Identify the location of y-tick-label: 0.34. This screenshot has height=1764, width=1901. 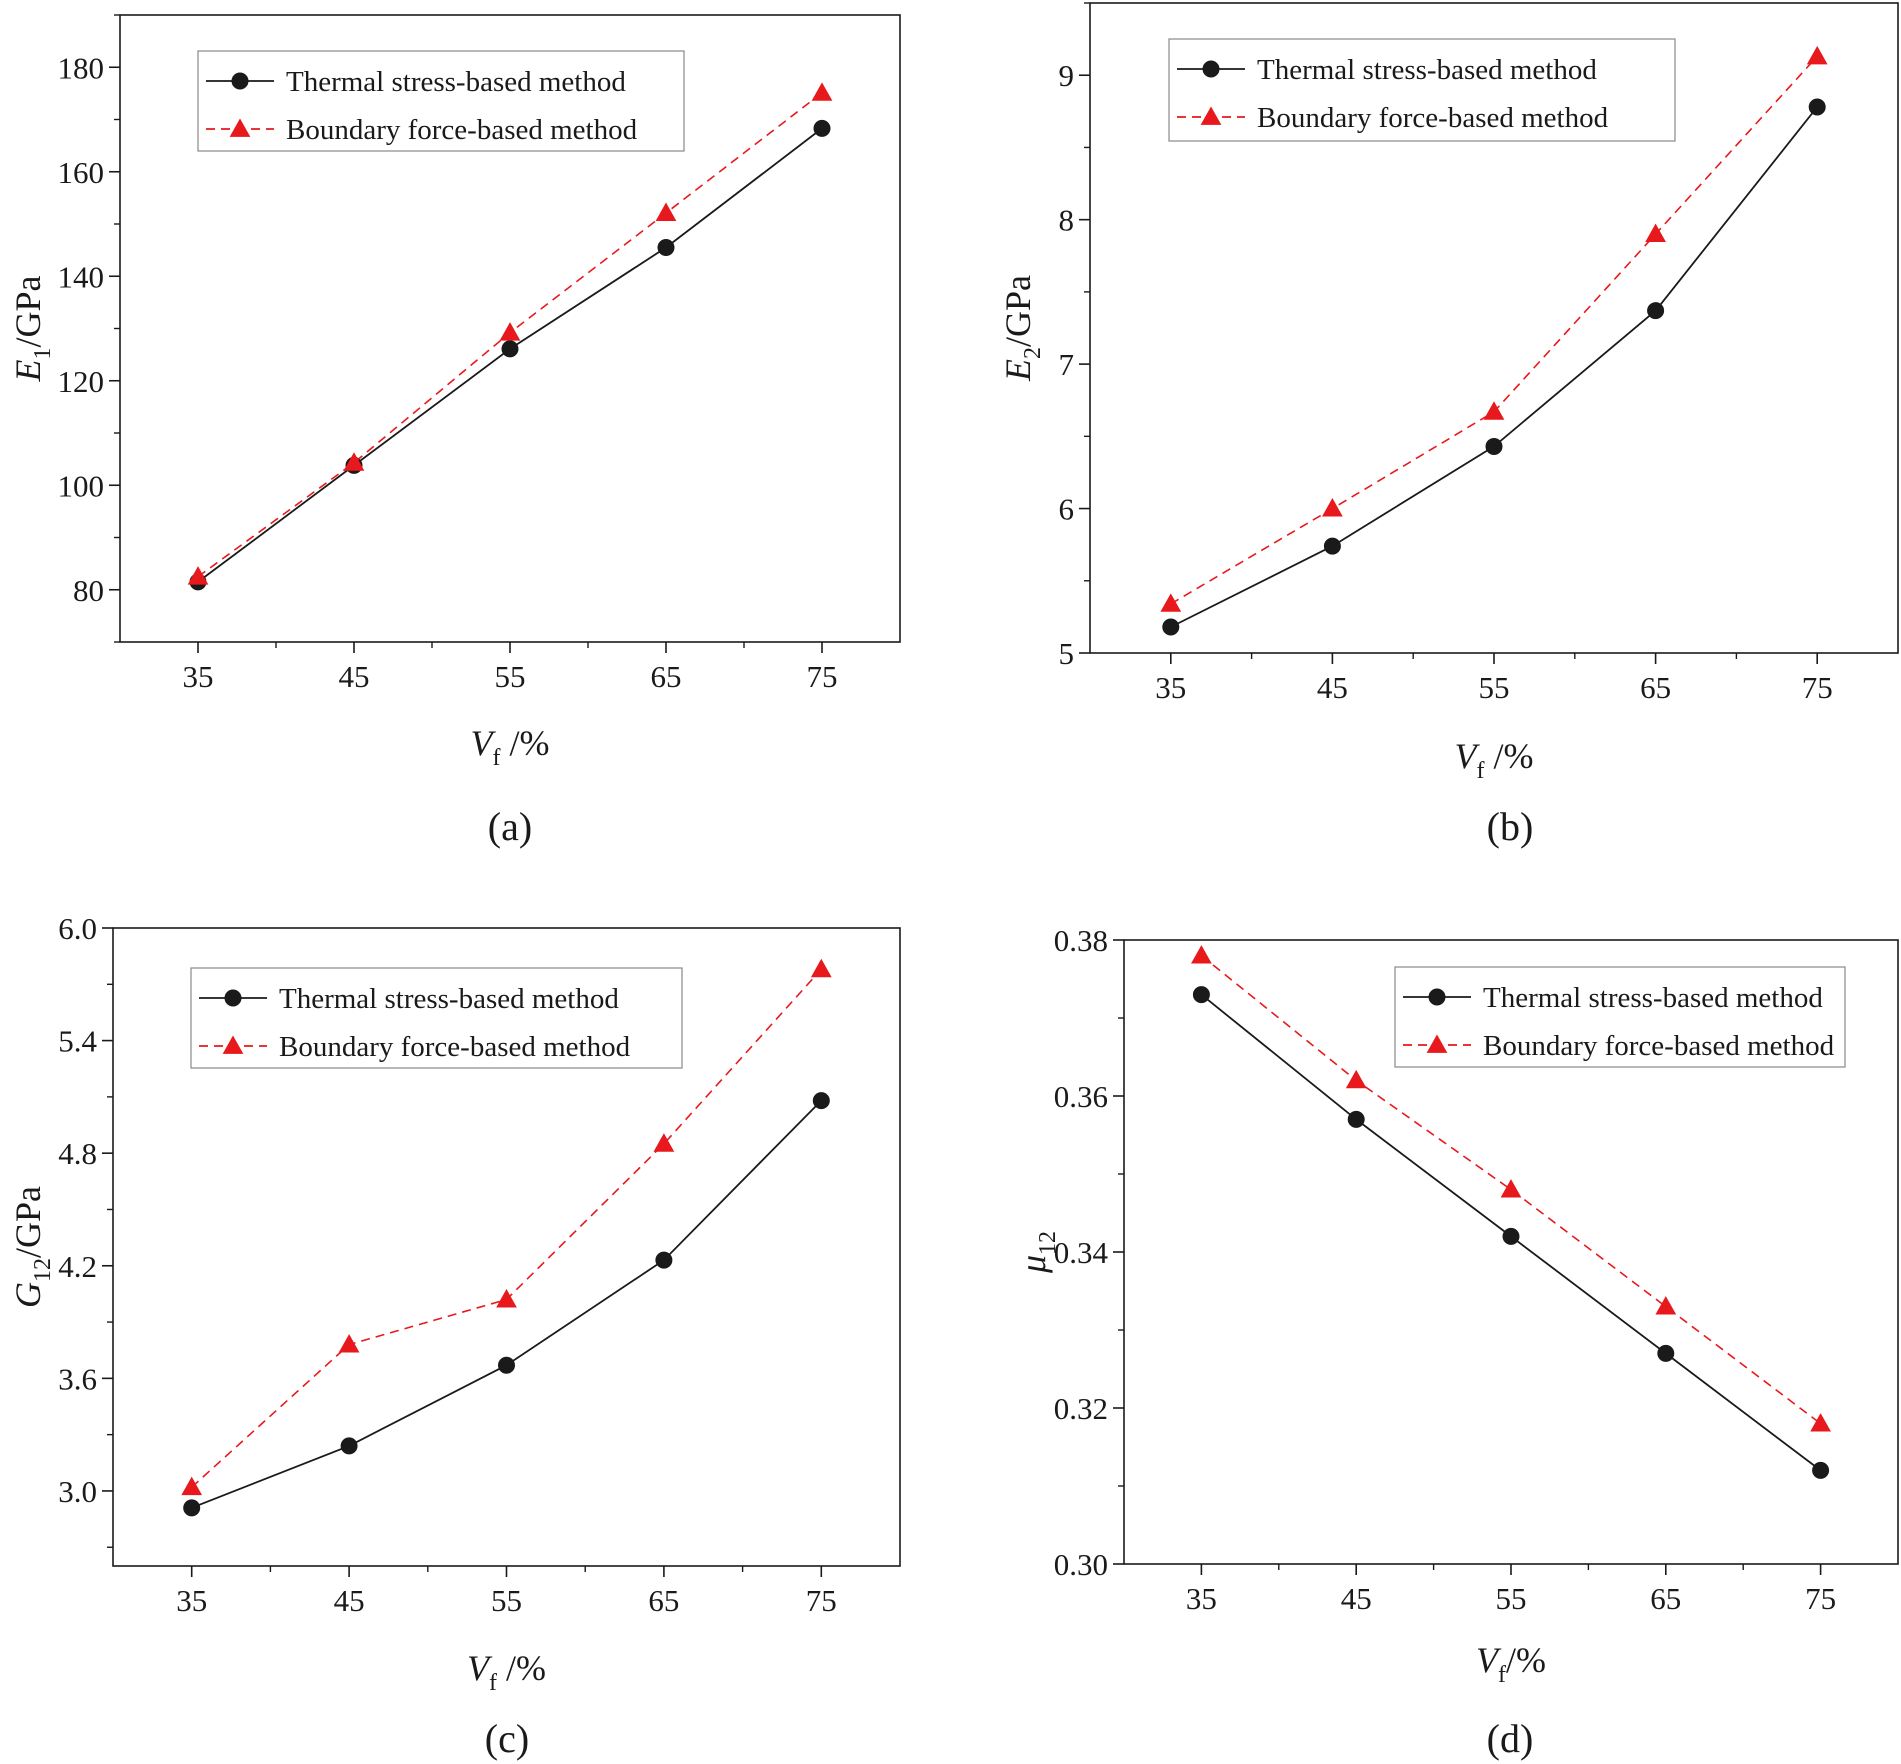
(1081, 1252).